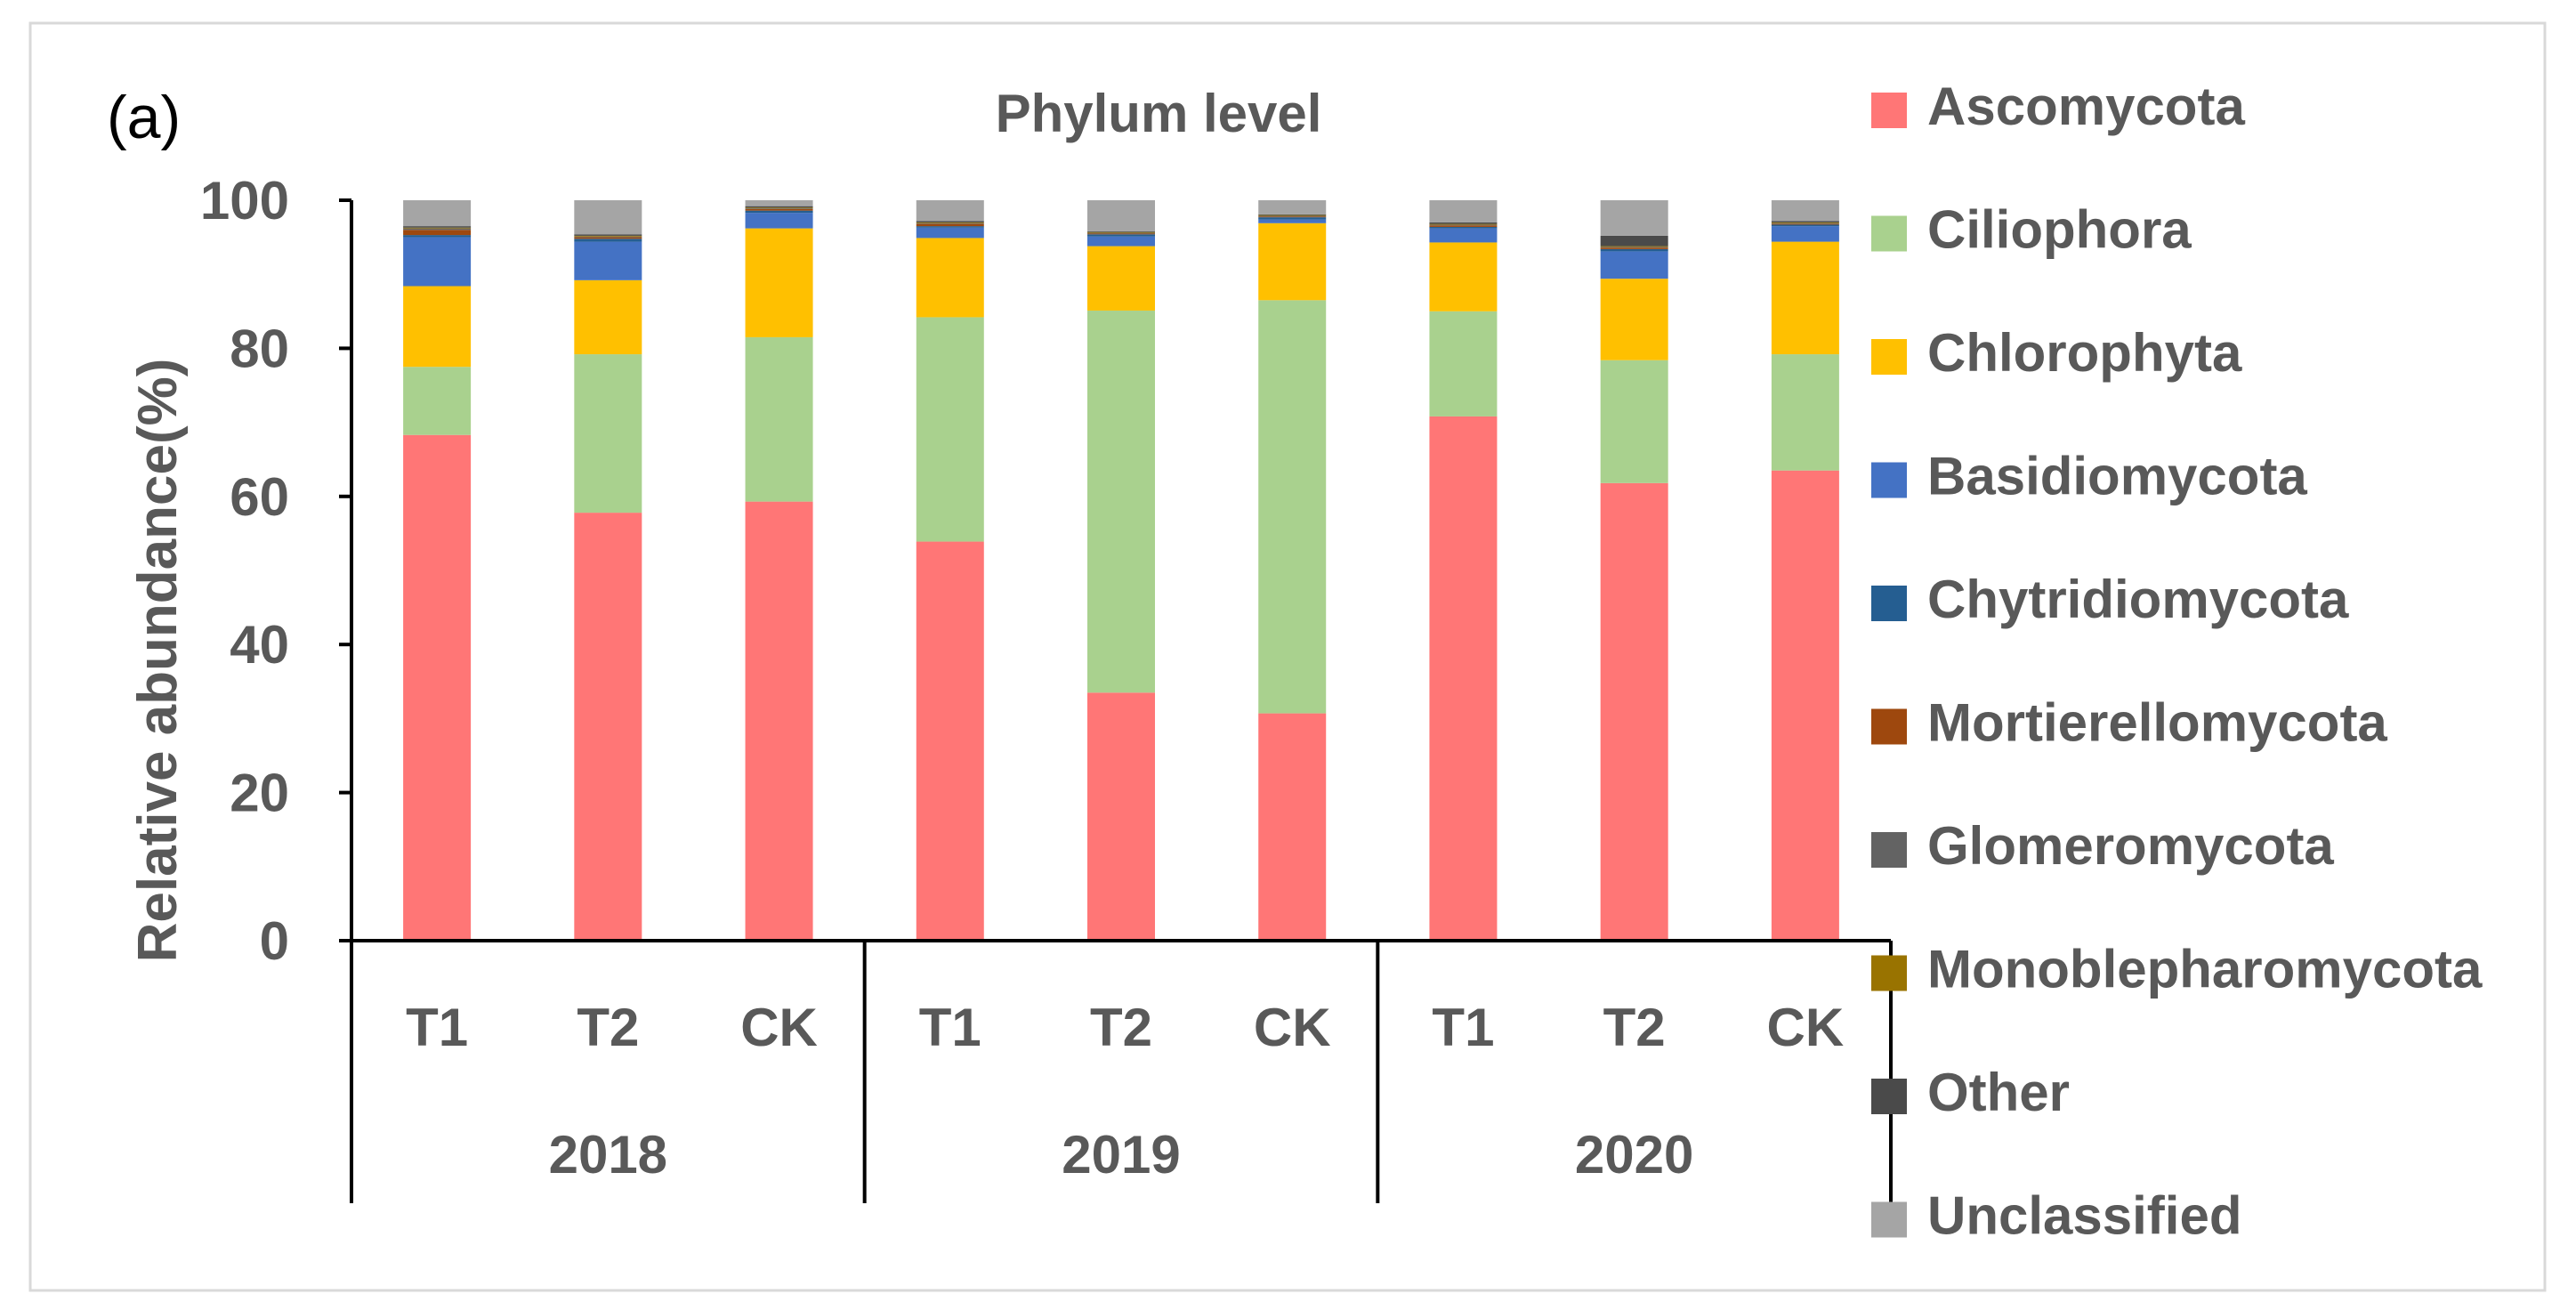 The width and height of the screenshot is (2576, 1310). What do you see at coordinates (1889, 357) in the screenshot?
I see `legend-swatch-chlorophyta` at bounding box center [1889, 357].